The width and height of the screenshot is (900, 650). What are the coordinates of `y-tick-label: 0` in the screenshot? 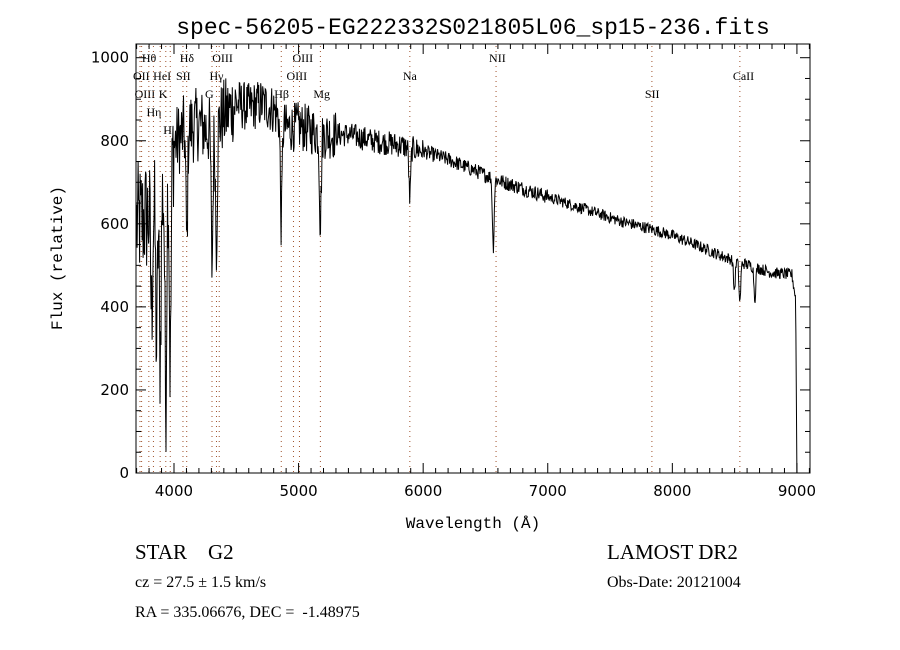 It's located at (124, 473).